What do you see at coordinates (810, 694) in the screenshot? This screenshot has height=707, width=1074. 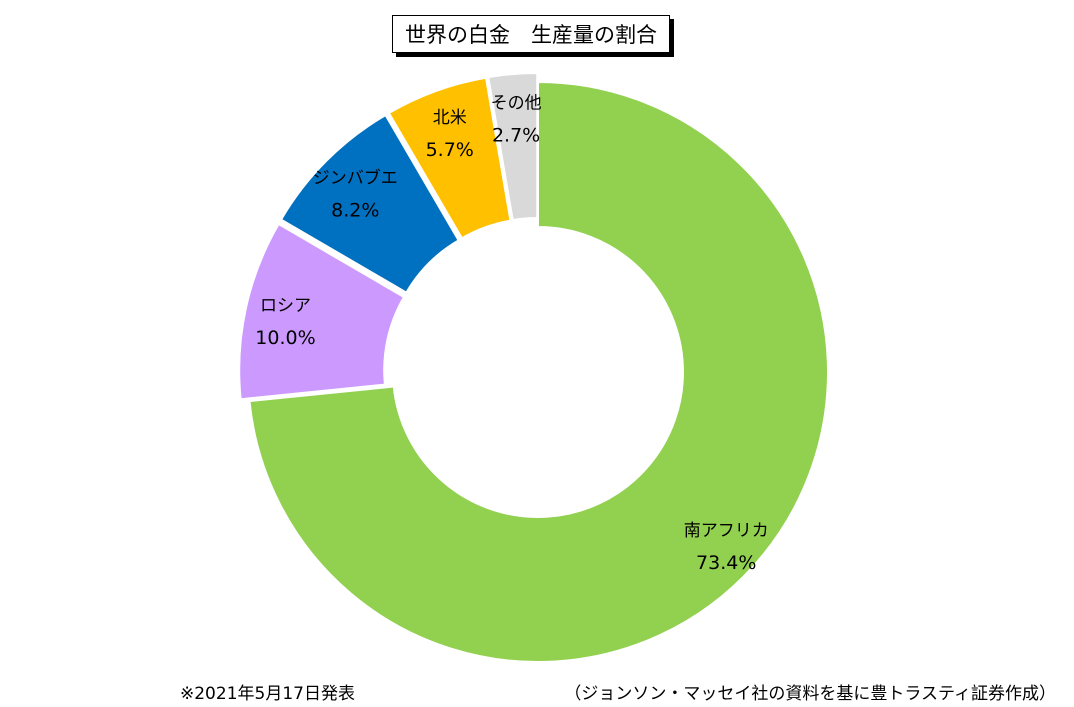 I see `source-note: （ジョンソン・マッセイ社の資料を基に豊トラスティ証券作成）` at bounding box center [810, 694].